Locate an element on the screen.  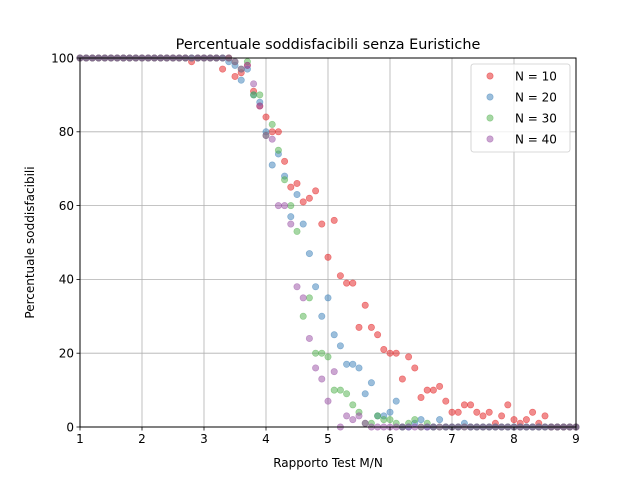
y-tick-label: 80 is located at coordinates (66, 132).